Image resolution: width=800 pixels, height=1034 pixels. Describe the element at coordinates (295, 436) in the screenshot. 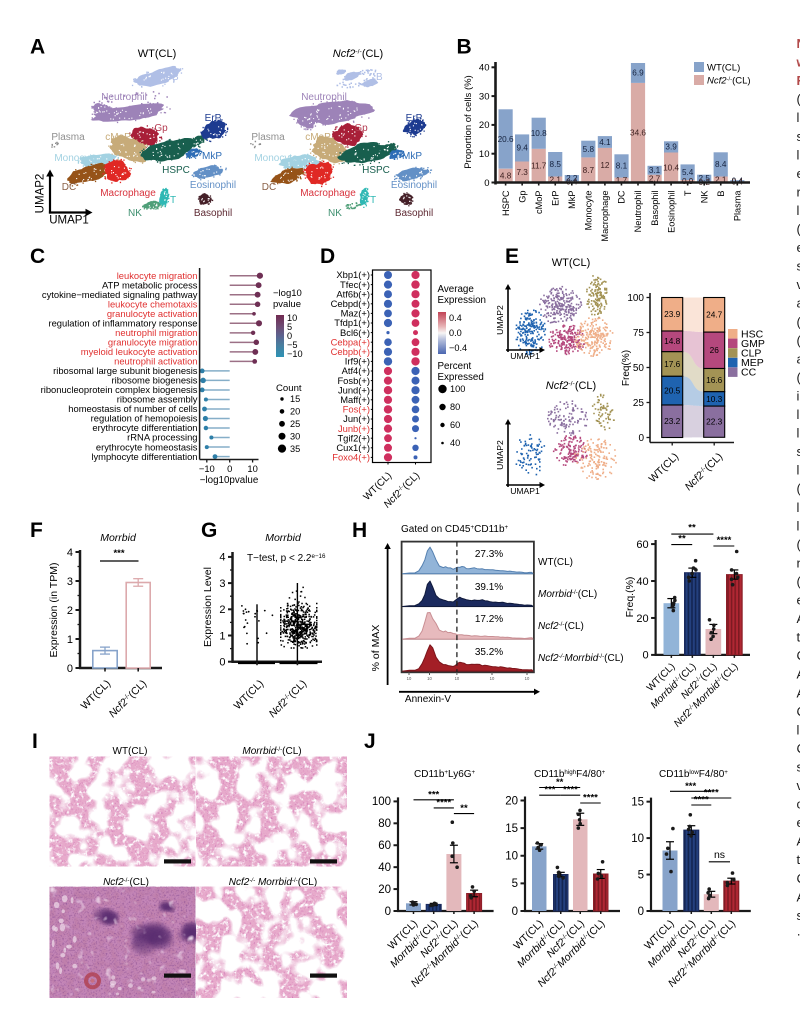

I see `svg-text: 30` at that location.